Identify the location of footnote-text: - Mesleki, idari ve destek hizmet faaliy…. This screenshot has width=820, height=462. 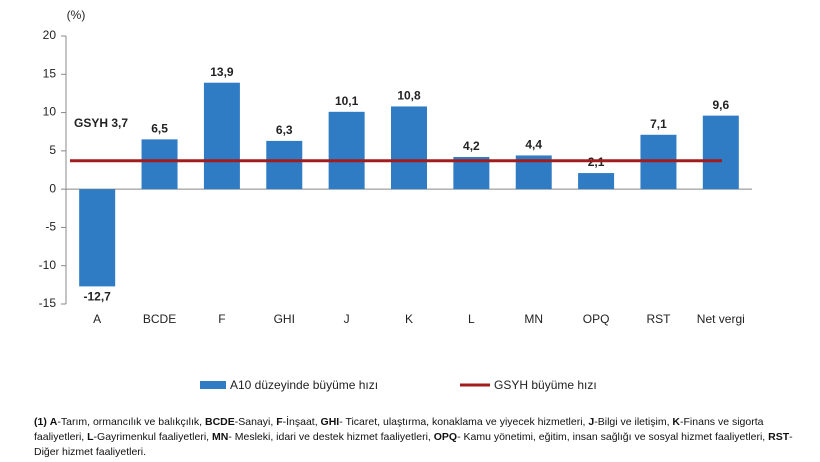
(331, 437).